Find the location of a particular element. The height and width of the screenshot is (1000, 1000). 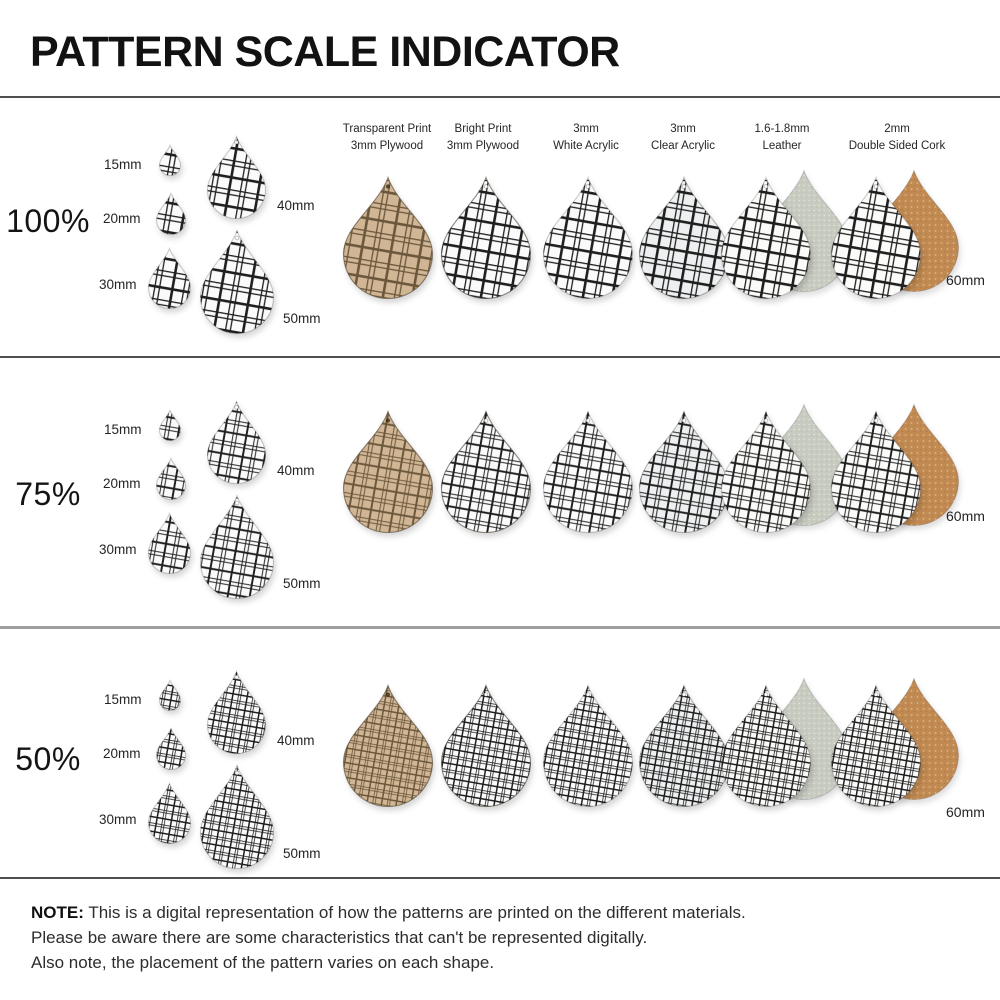

scale-label-100: 100% is located at coordinates (48, 221).